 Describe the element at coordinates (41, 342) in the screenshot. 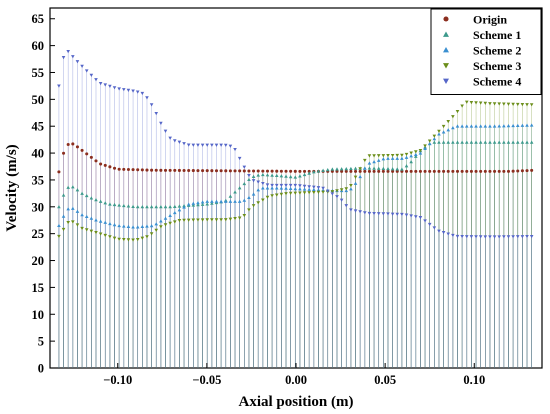

I see `y-tick-label: 5` at that location.